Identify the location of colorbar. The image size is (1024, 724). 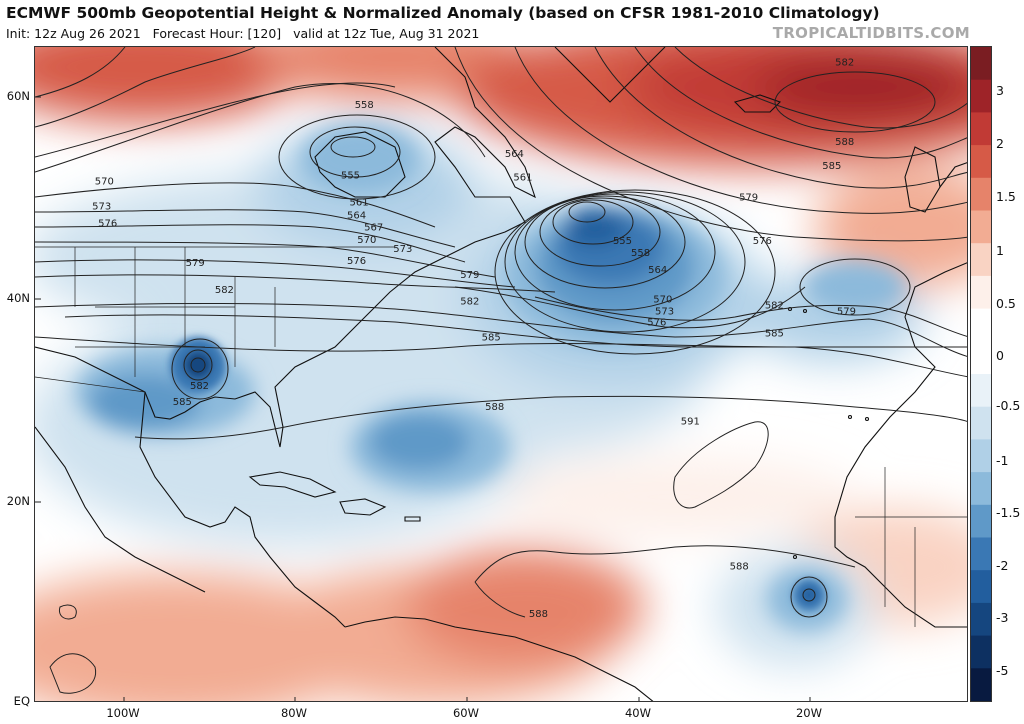
(981, 374).